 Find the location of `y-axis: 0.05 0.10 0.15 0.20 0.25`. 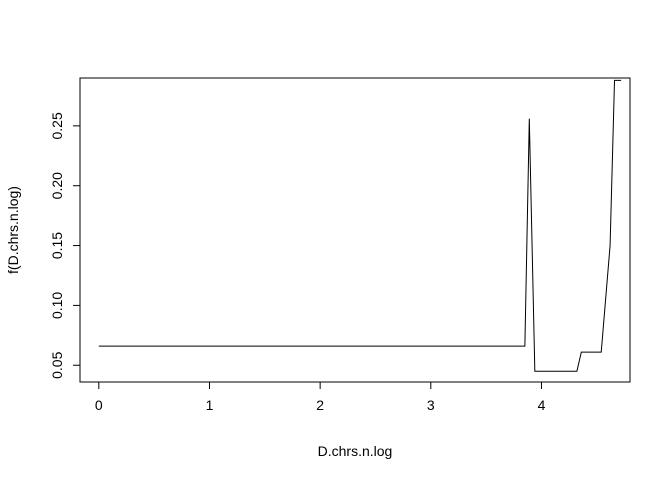

y-axis: 0.05 0.10 0.15 0.20 0.25 is located at coordinates (65, 245).